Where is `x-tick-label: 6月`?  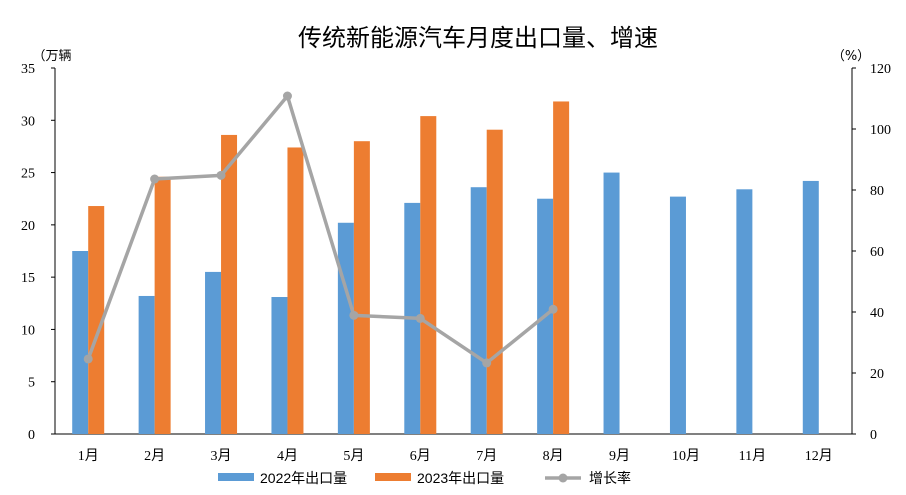
x-tick-label: 6月 is located at coordinates (420, 456).